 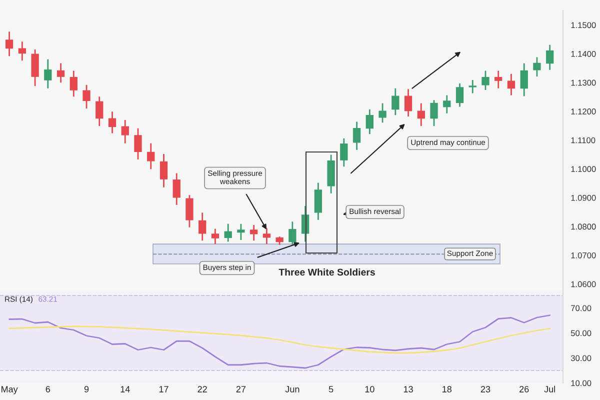 I want to click on x-tick-label: 10, so click(x=369, y=389).